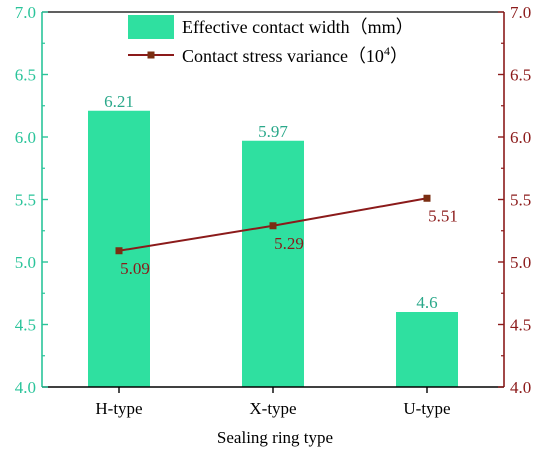  What do you see at coordinates (399, 56) in the screenshot?
I see `legend-line-label-end: ）` at bounding box center [399, 56].